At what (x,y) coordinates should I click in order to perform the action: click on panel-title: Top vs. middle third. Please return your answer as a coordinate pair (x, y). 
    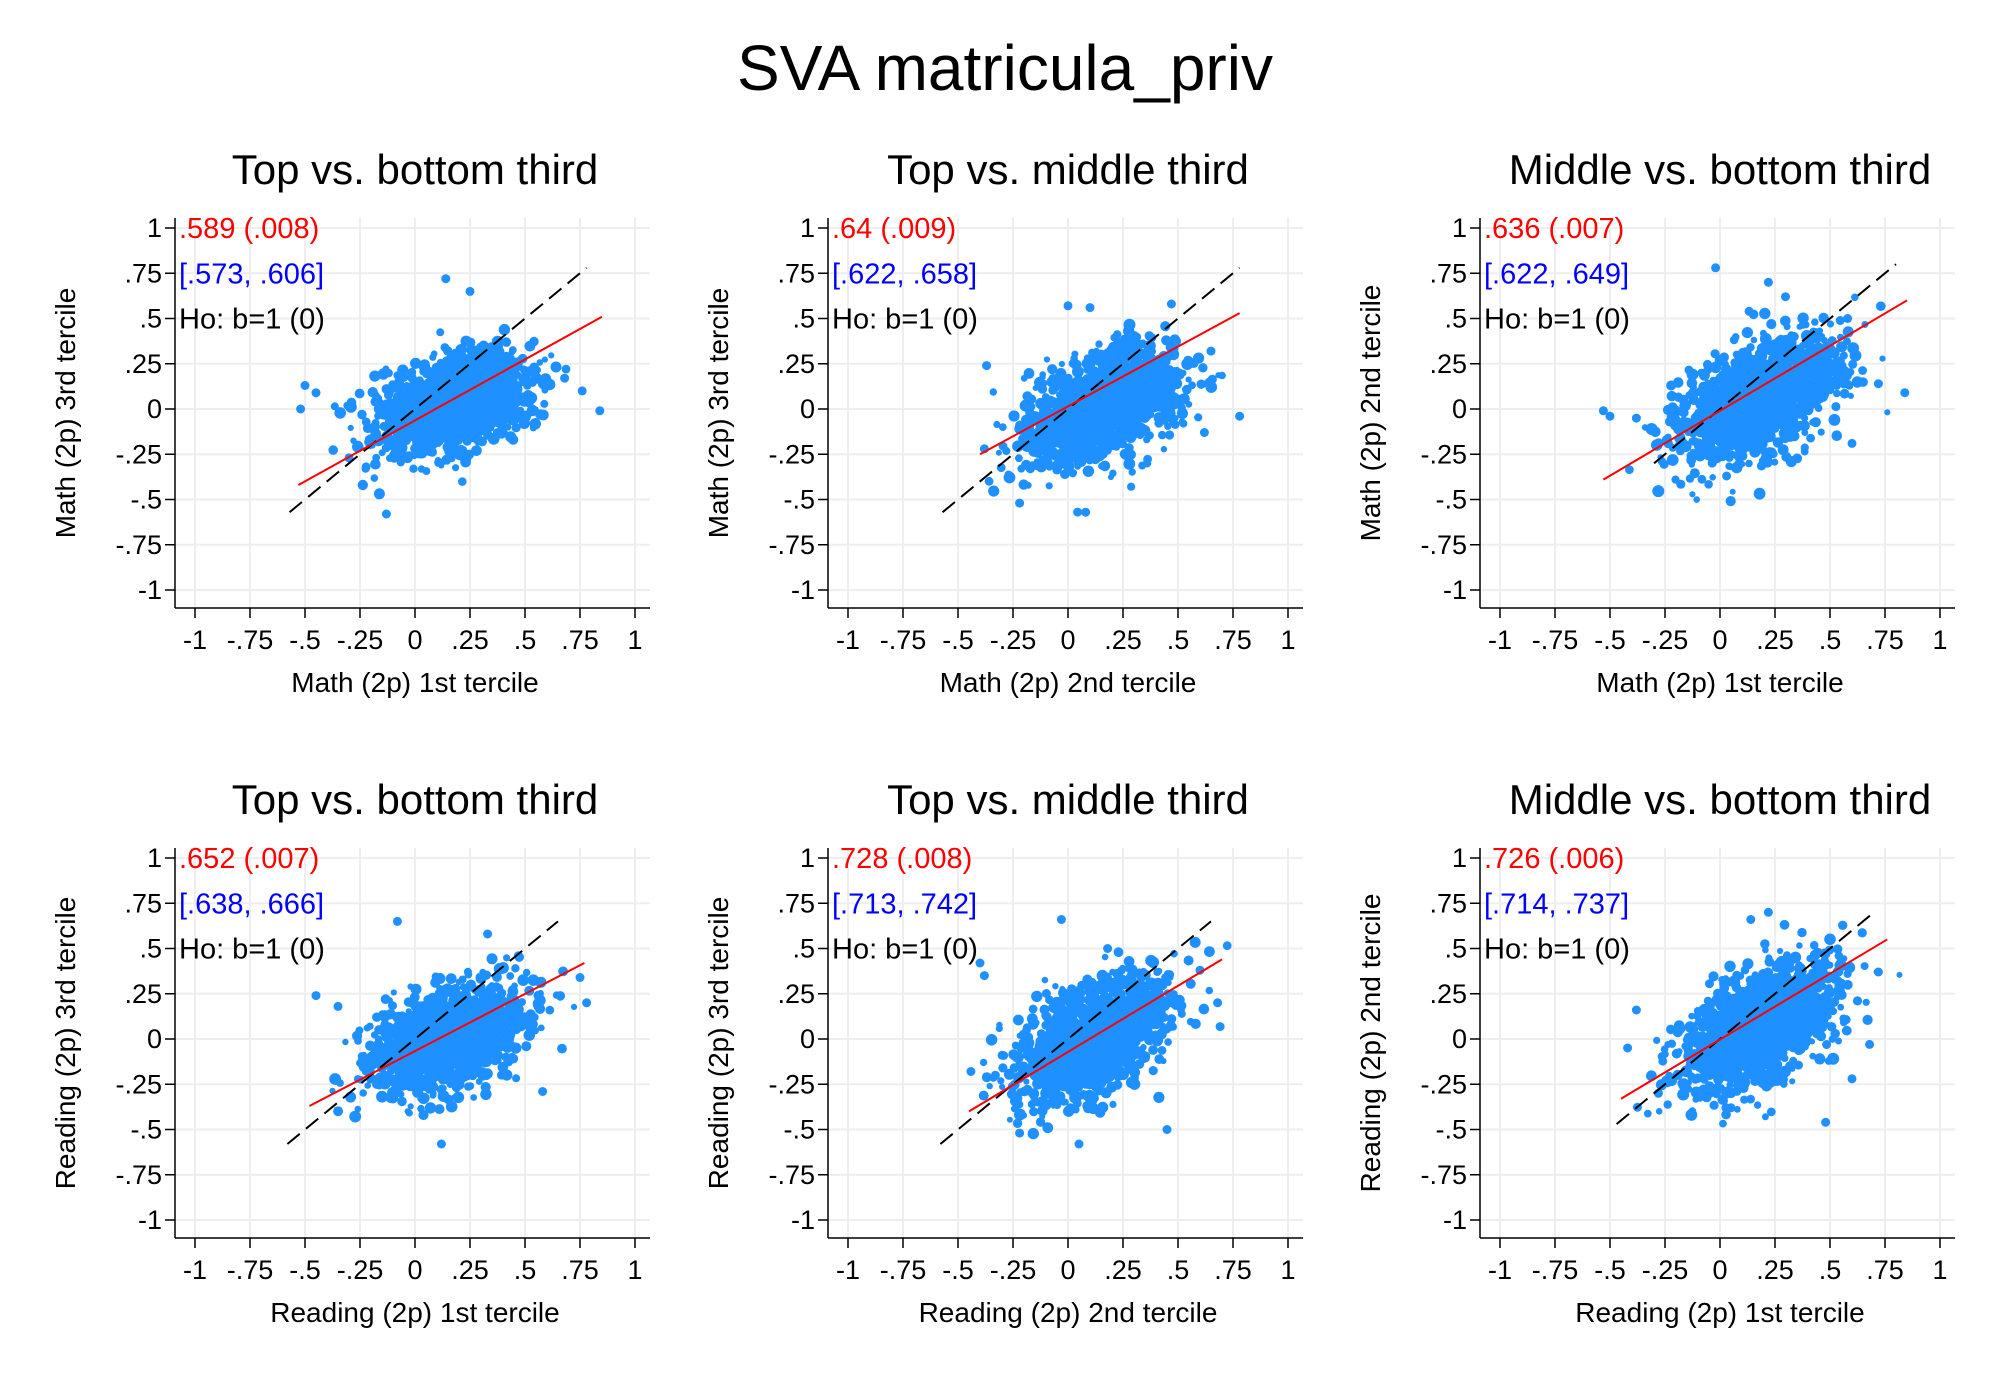
    Looking at the image, I should click on (1068, 169).